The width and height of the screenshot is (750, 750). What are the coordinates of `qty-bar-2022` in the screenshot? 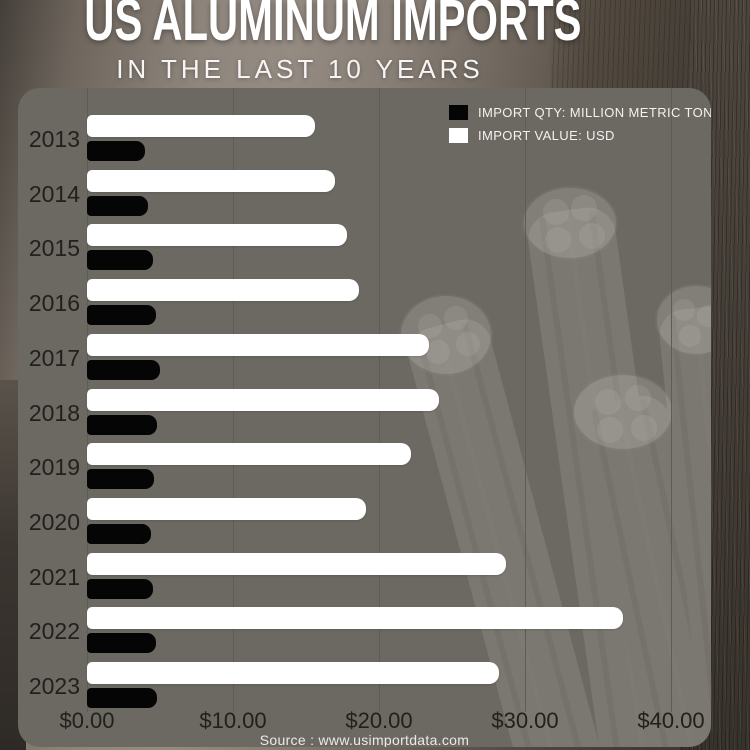 It's located at (121, 643).